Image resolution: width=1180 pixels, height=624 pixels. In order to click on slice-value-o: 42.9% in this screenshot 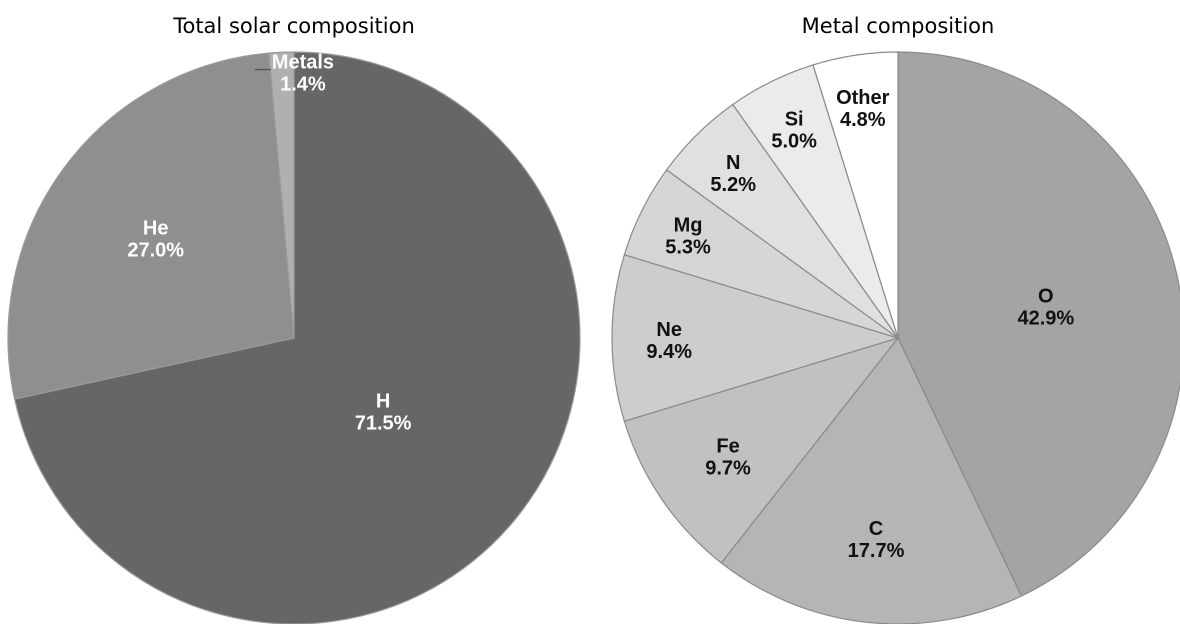, I will do `click(1045, 318)`.